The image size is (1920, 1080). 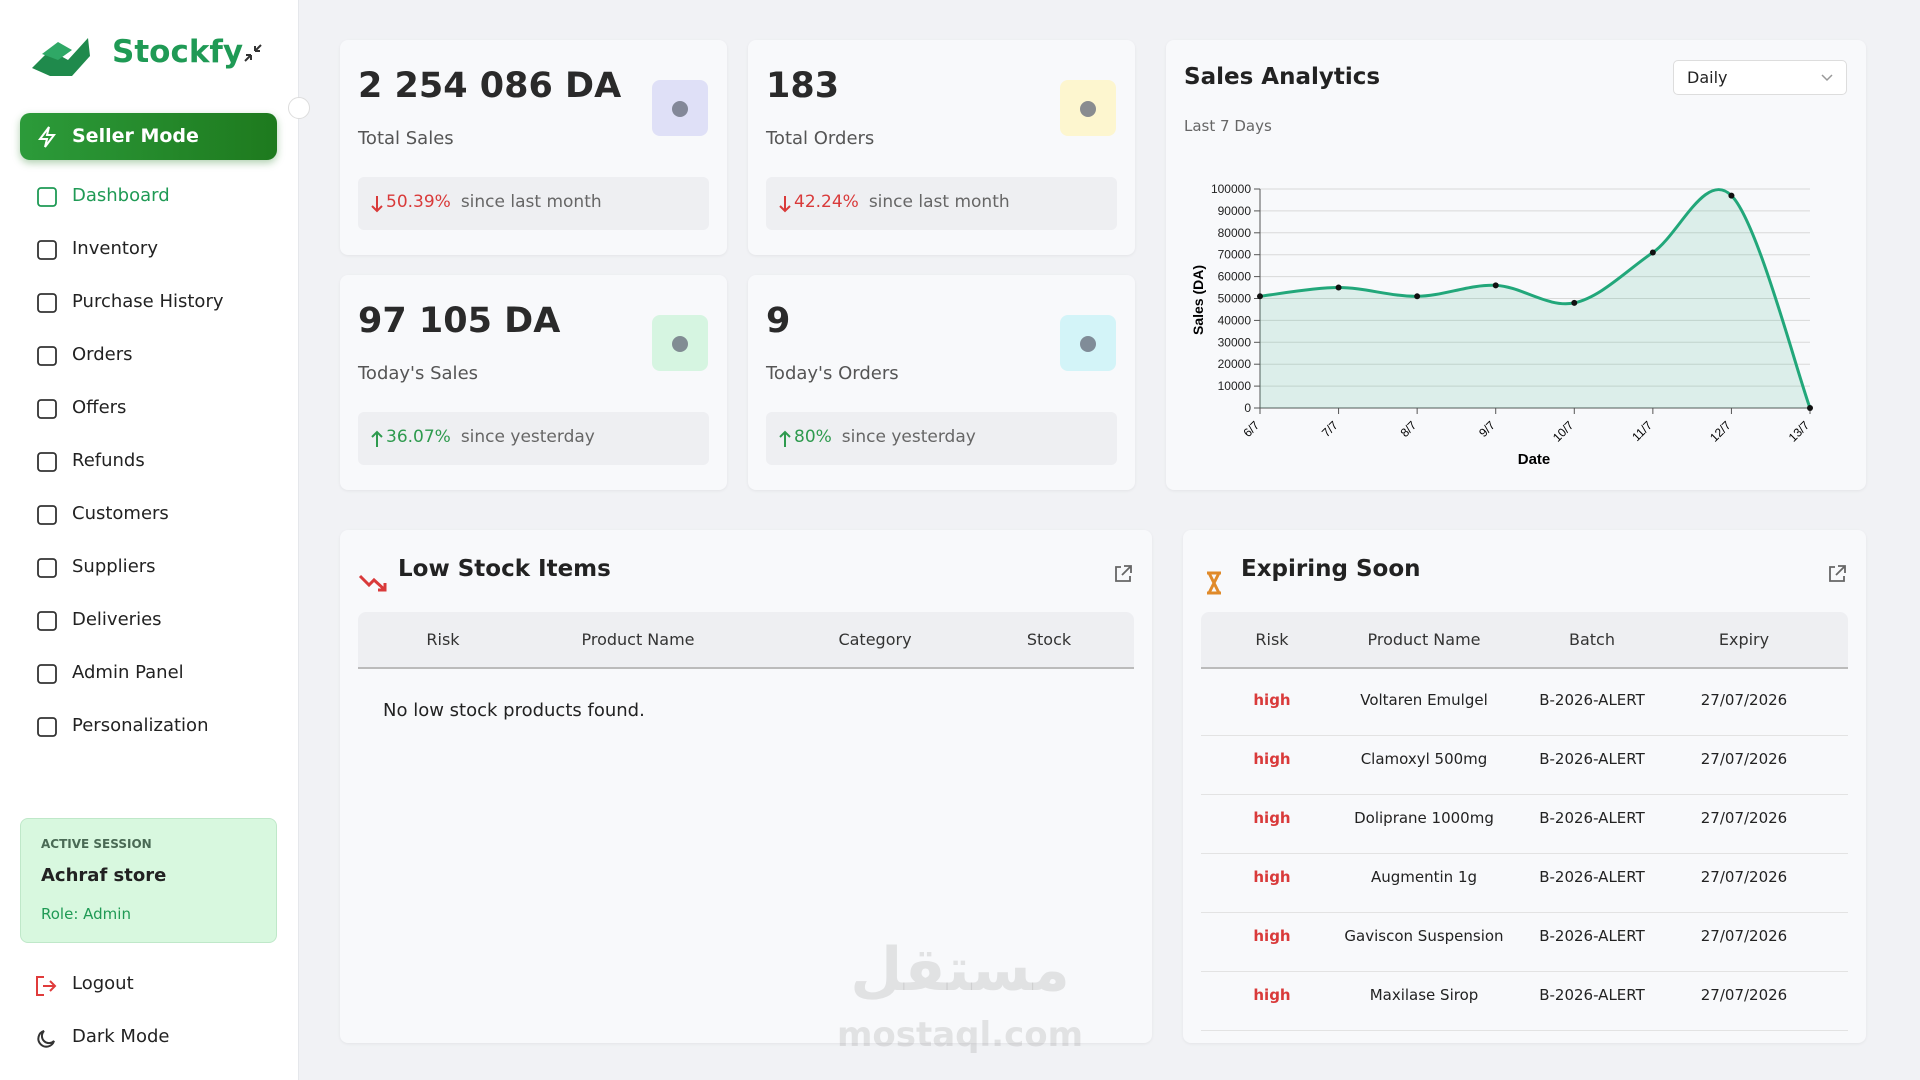 I want to click on card-icon-shape, so click(x=1214, y=583).